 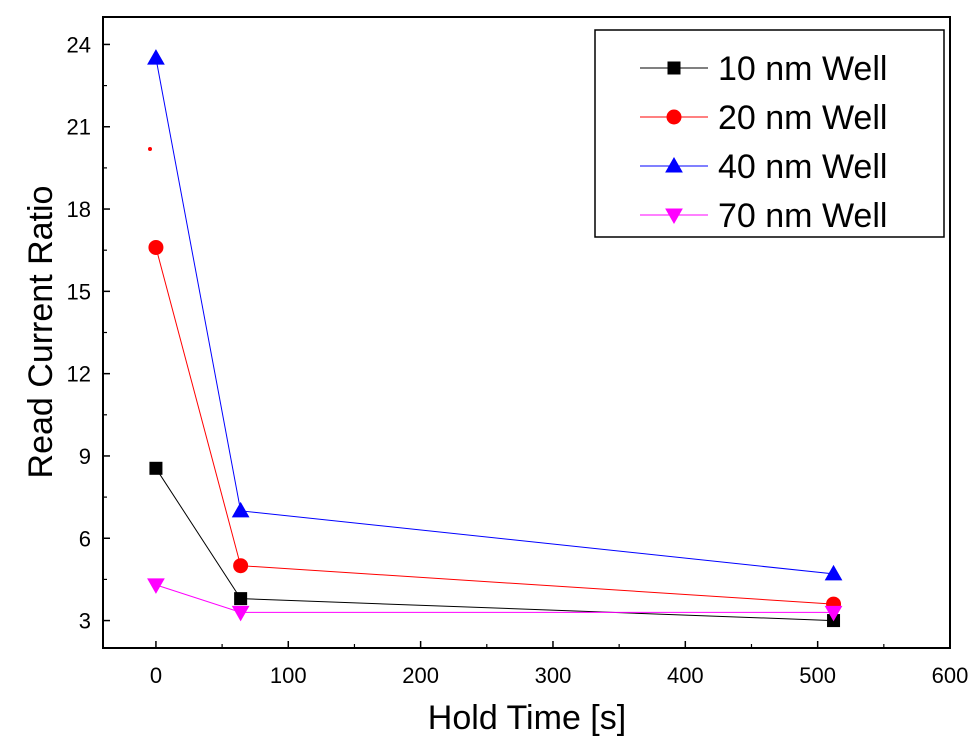 What do you see at coordinates (553, 675) in the screenshot?
I see `x-tick-label: 300` at bounding box center [553, 675].